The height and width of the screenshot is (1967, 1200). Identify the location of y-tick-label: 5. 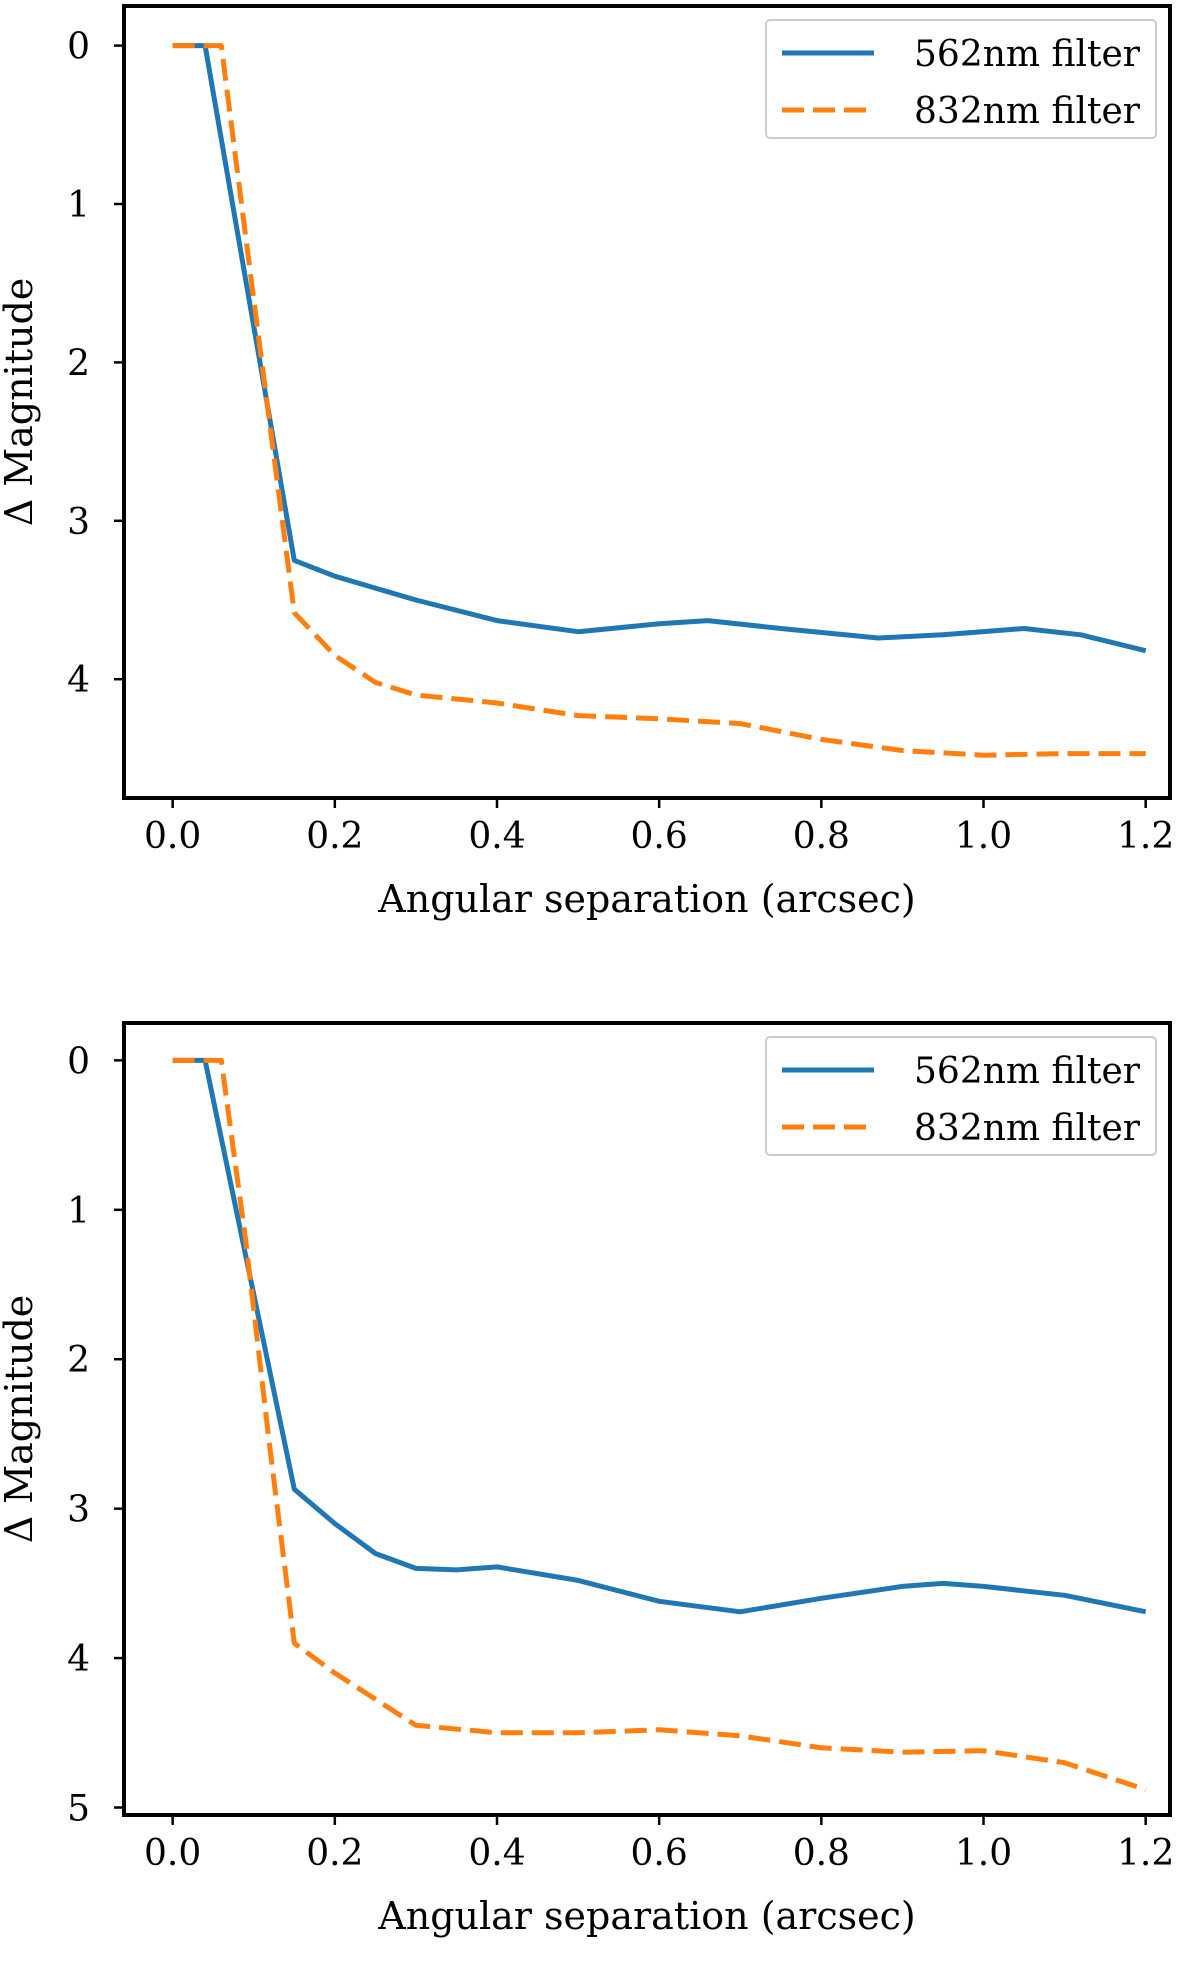
(78, 1809).